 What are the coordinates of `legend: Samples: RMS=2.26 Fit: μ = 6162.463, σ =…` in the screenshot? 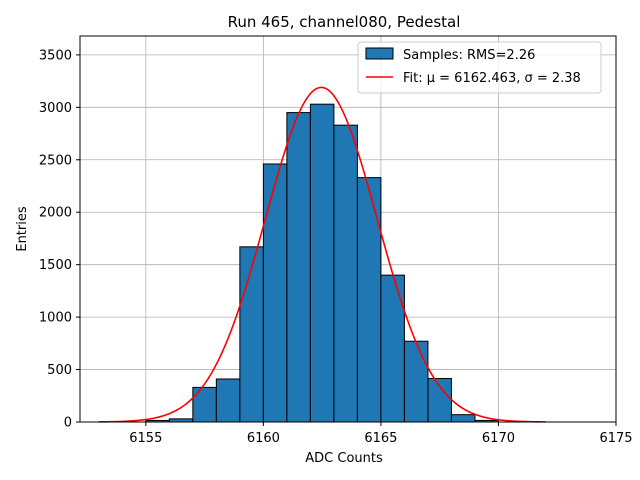 It's located at (479, 67).